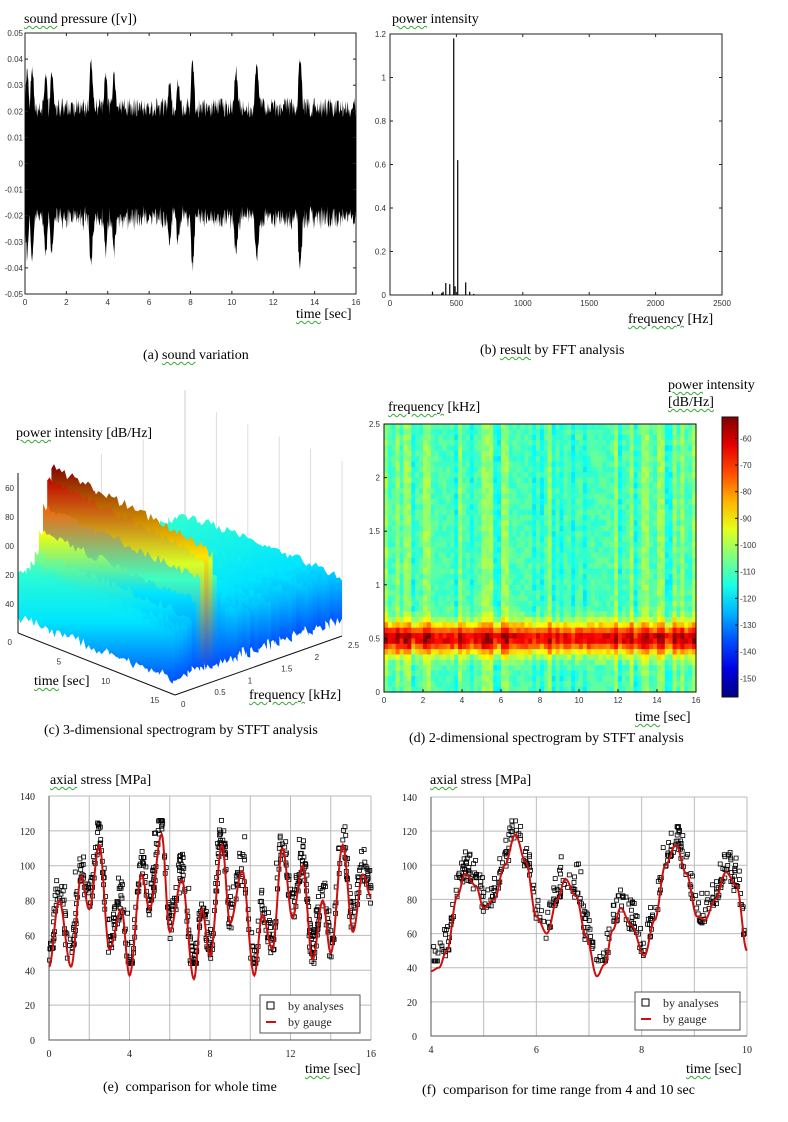 This screenshot has height=1122, width=788. Describe the element at coordinates (154, 700) in the screenshot. I see `time-tick-label: 15` at that location.